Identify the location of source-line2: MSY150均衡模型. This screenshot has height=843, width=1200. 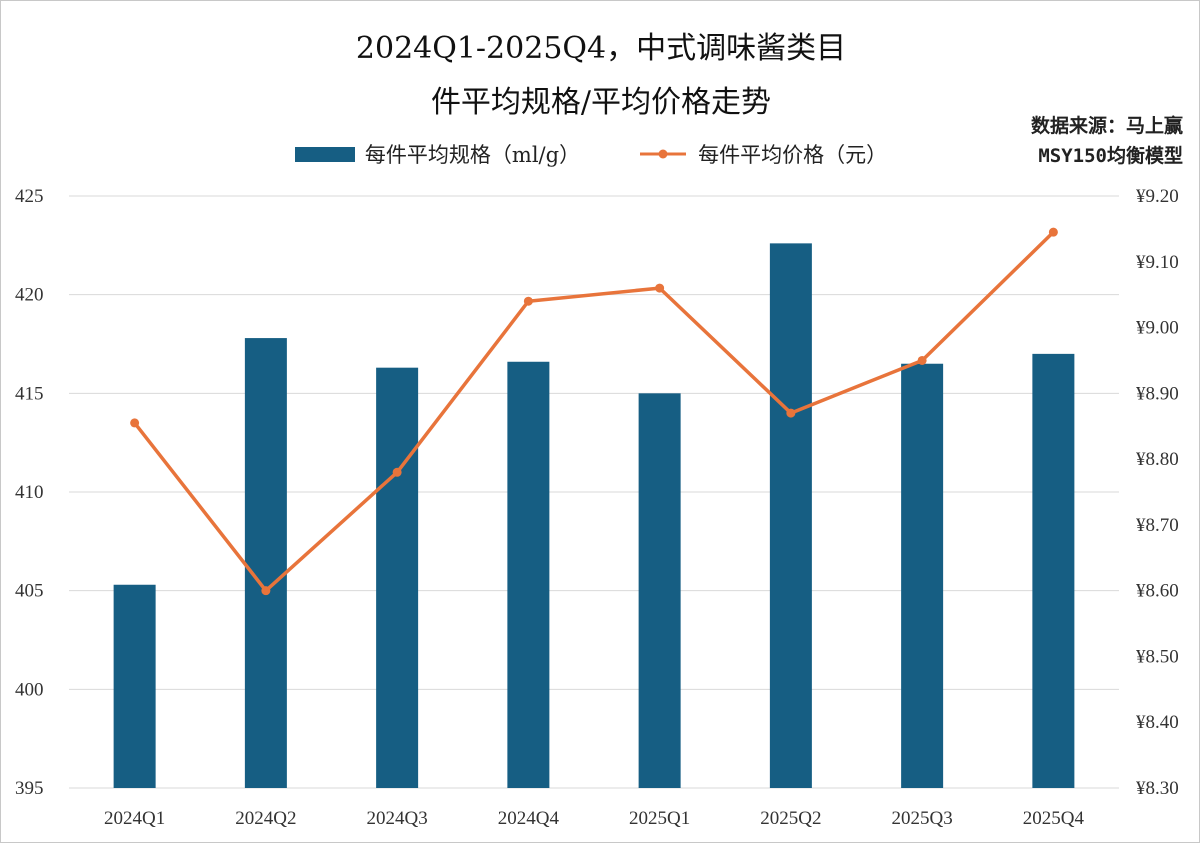
(1110, 156).